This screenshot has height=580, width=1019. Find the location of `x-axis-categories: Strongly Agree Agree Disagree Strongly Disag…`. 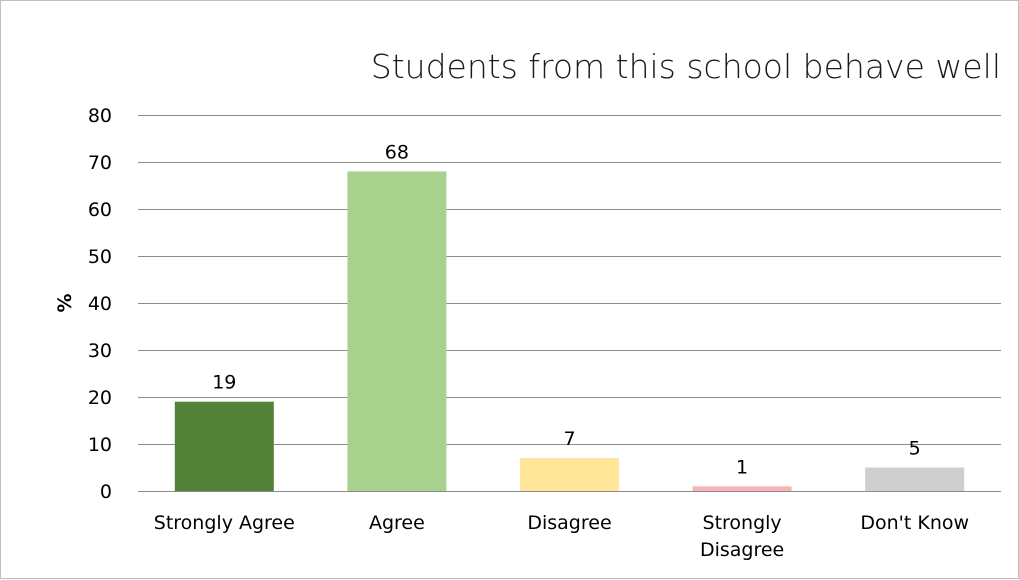

x-axis-categories: Strongly Agree Agree Disagree Strongly Disag… is located at coordinates (561, 536).